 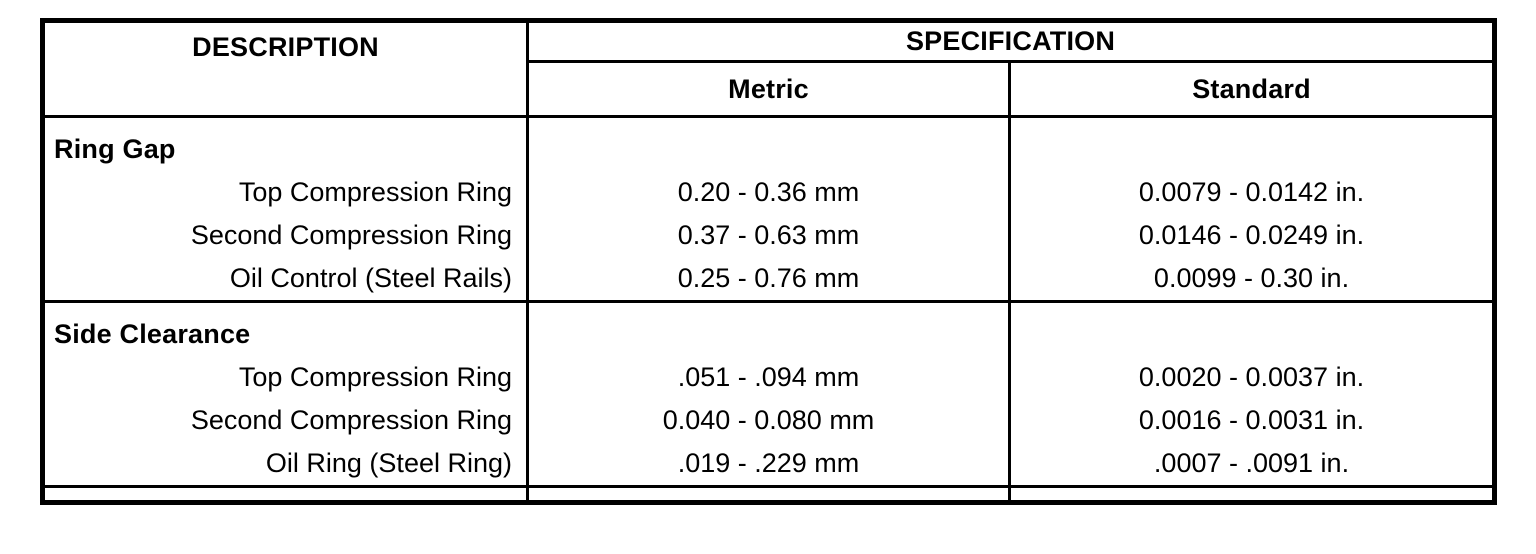 I want to click on metric-value: 0.37 - 0.63 mm, so click(x=768, y=235).